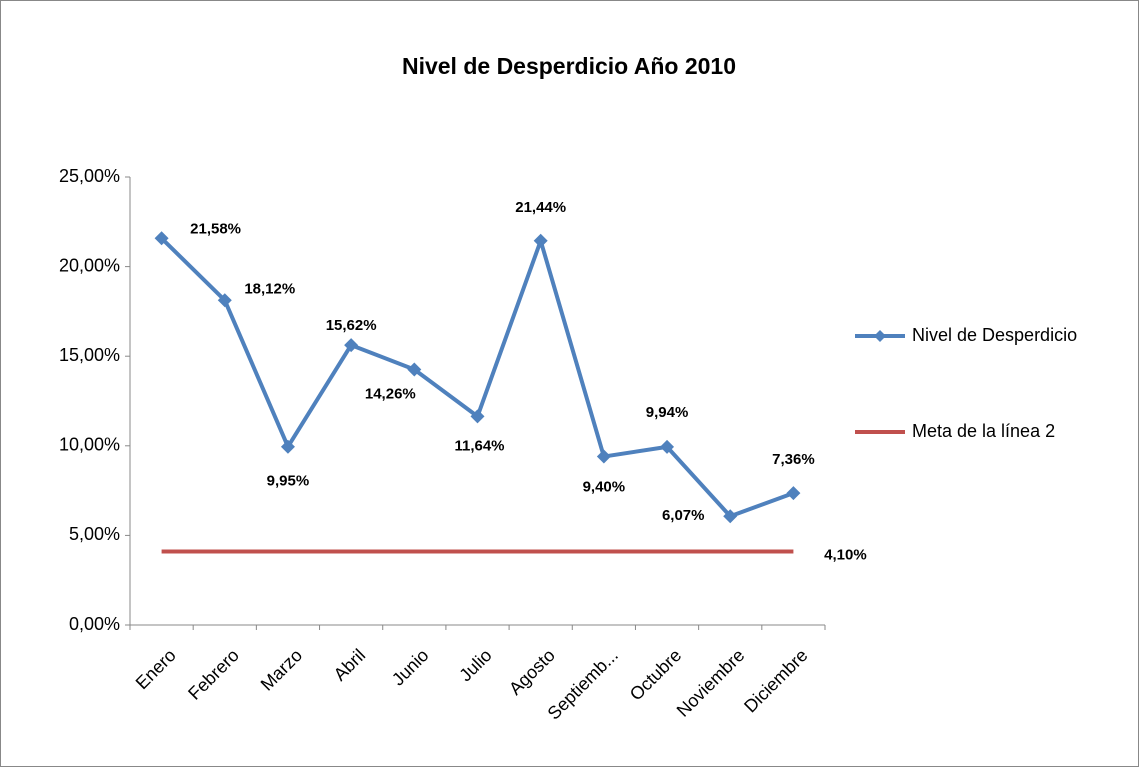 The width and height of the screenshot is (1139, 767). What do you see at coordinates (880, 336) in the screenshot?
I see `legend-marker` at bounding box center [880, 336].